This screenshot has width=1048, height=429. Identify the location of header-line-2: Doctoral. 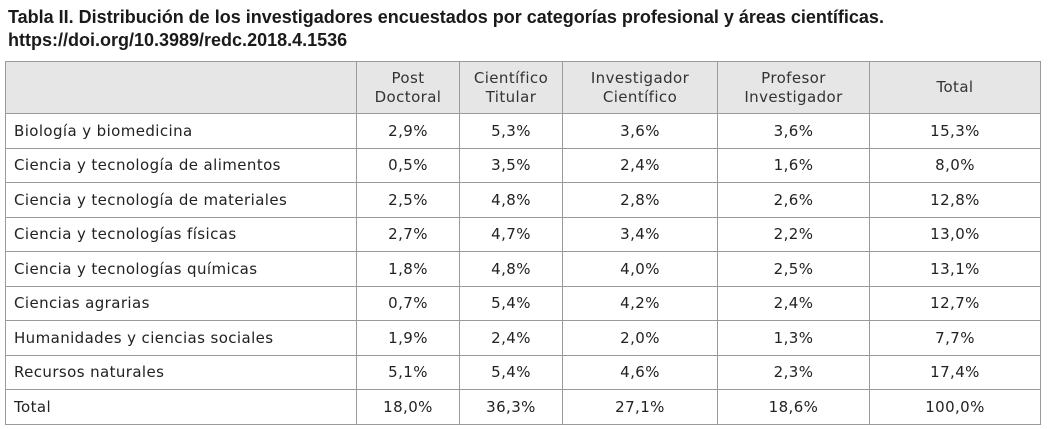
(408, 96).